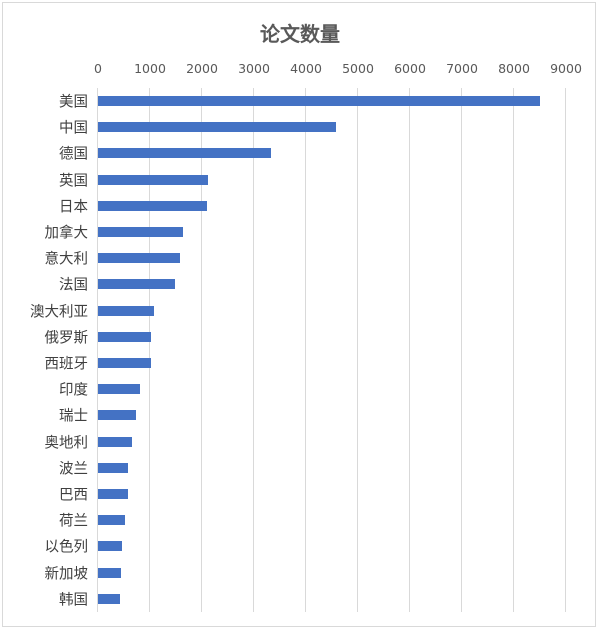  What do you see at coordinates (73, 600) in the screenshot?
I see `category-label: 韩国` at bounding box center [73, 600].